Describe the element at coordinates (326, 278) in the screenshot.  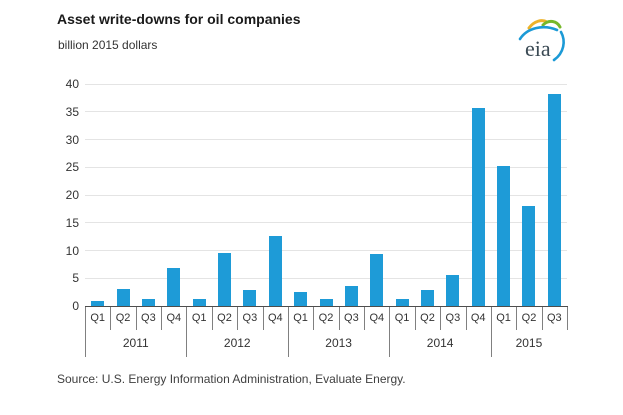
I see `gridline-y5` at that location.